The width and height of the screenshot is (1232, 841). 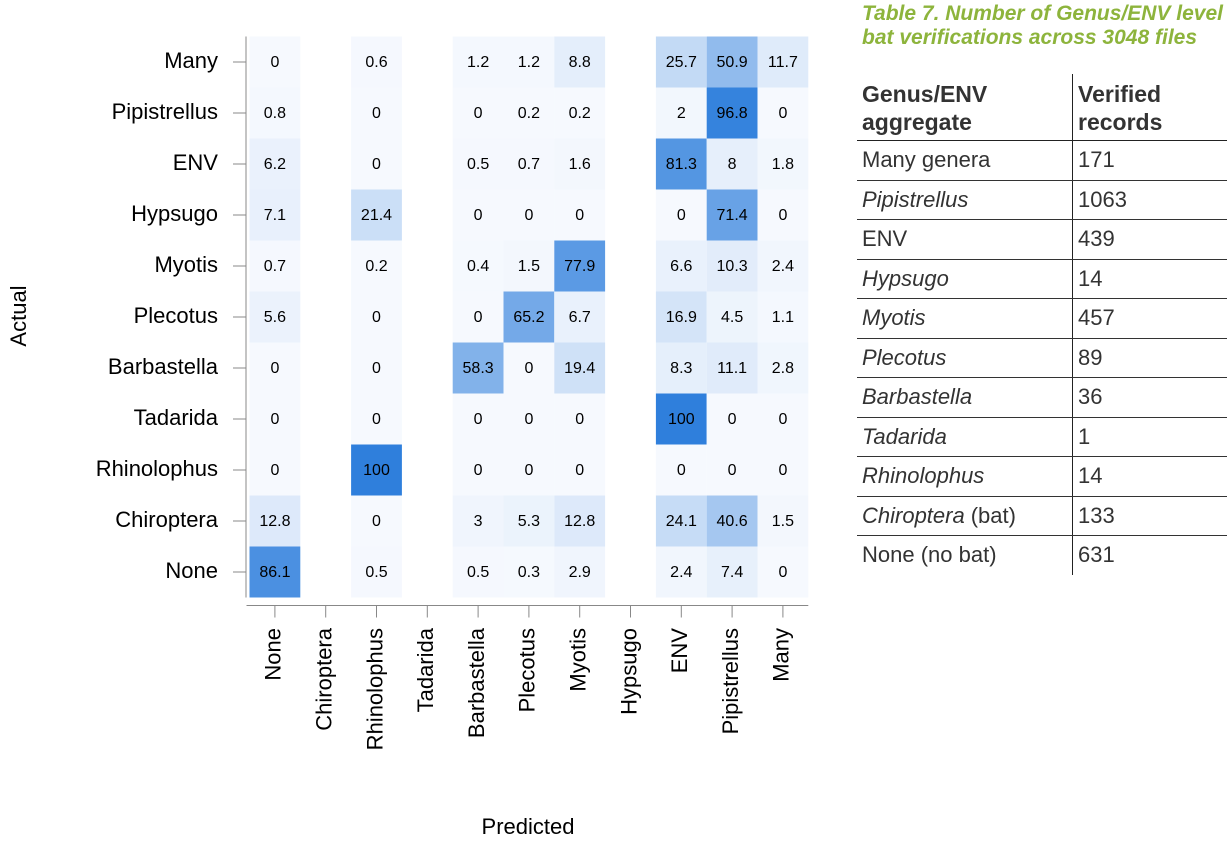 I want to click on x-tick-label: None, so click(x=273, y=654).